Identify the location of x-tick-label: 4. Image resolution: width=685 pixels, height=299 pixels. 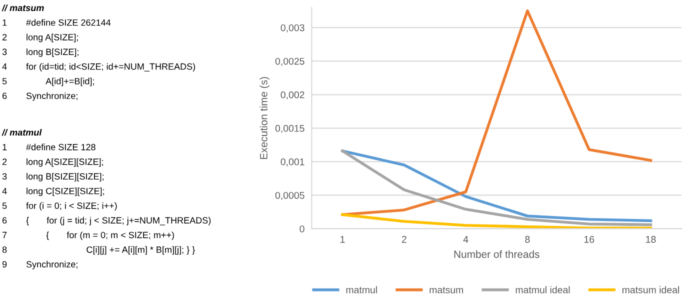
(465, 239).